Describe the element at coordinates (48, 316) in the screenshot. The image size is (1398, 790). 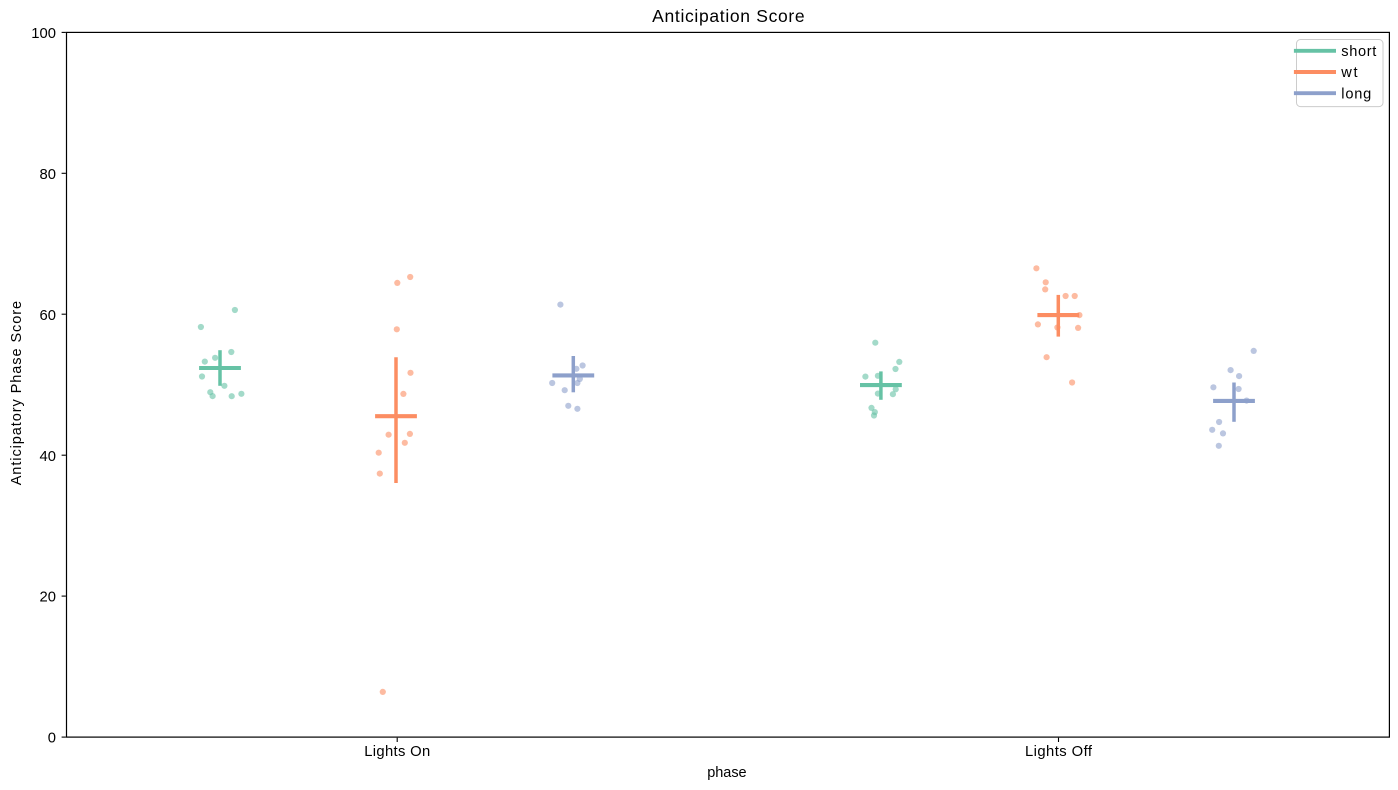
I see `svg-text: 60` at that location.